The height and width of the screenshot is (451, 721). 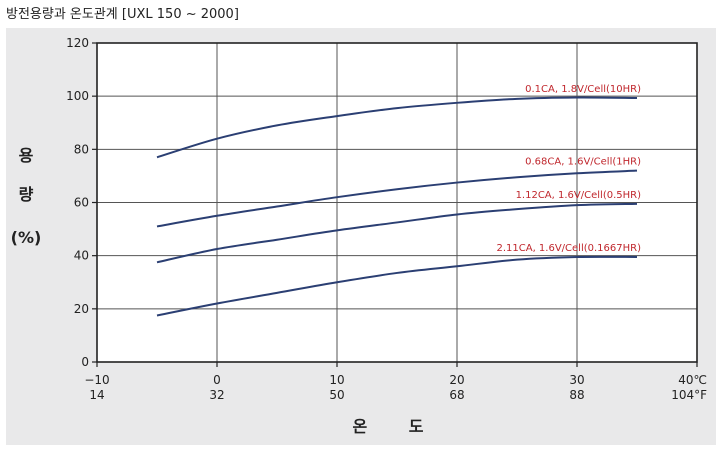 What do you see at coordinates (81, 149) in the screenshot?
I see `y-tick-label: 80` at bounding box center [81, 149].